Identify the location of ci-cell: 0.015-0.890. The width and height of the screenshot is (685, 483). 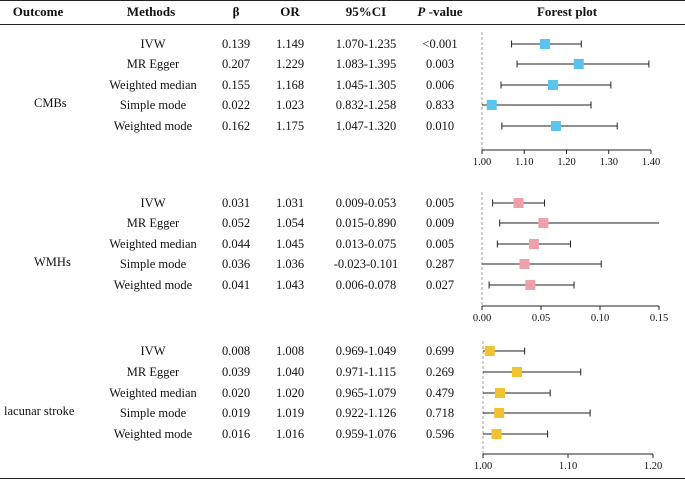
(366, 223).